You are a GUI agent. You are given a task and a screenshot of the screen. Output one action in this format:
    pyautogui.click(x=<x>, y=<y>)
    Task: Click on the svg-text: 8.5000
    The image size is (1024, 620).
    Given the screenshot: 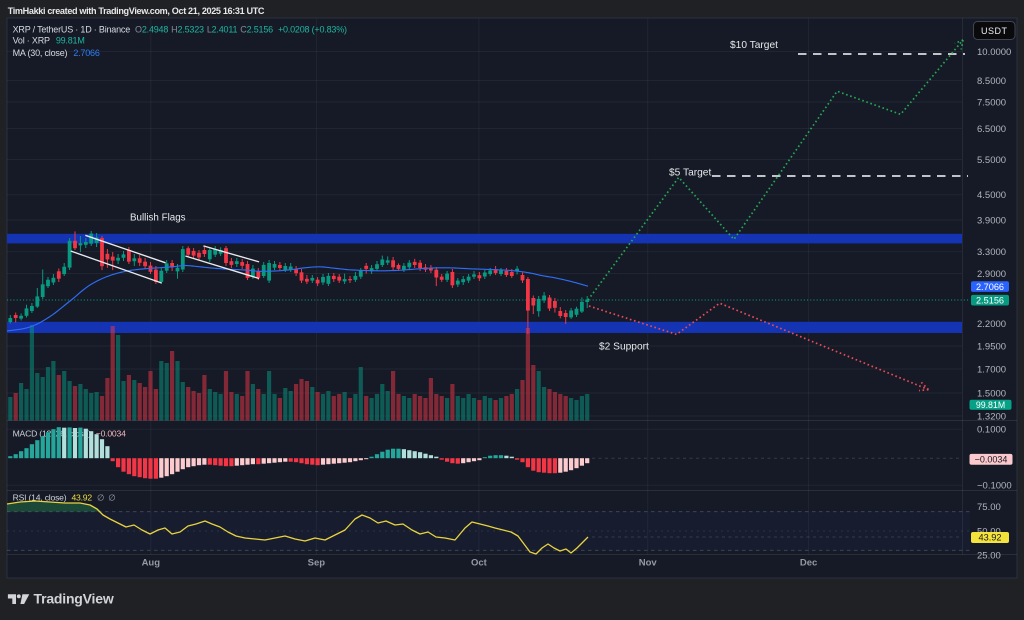 What is the action you would take?
    pyautogui.click(x=991, y=81)
    